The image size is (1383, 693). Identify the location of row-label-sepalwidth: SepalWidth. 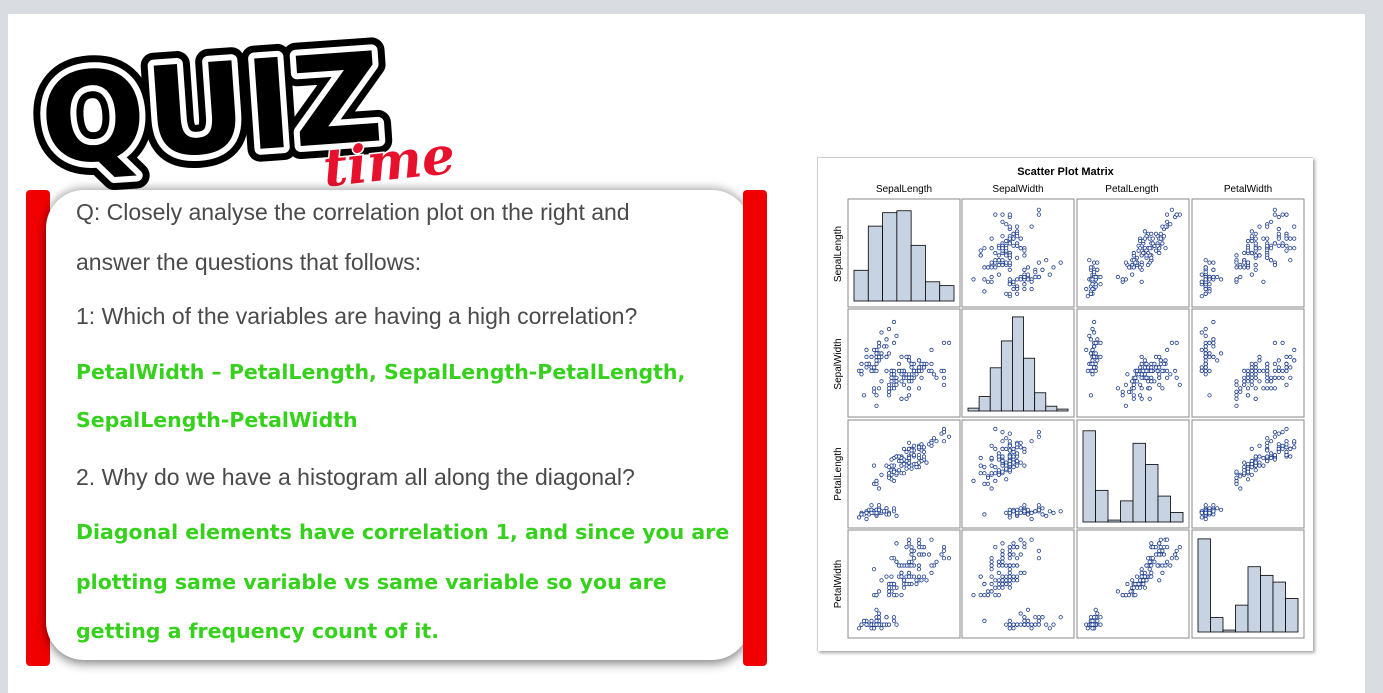
(838, 364).